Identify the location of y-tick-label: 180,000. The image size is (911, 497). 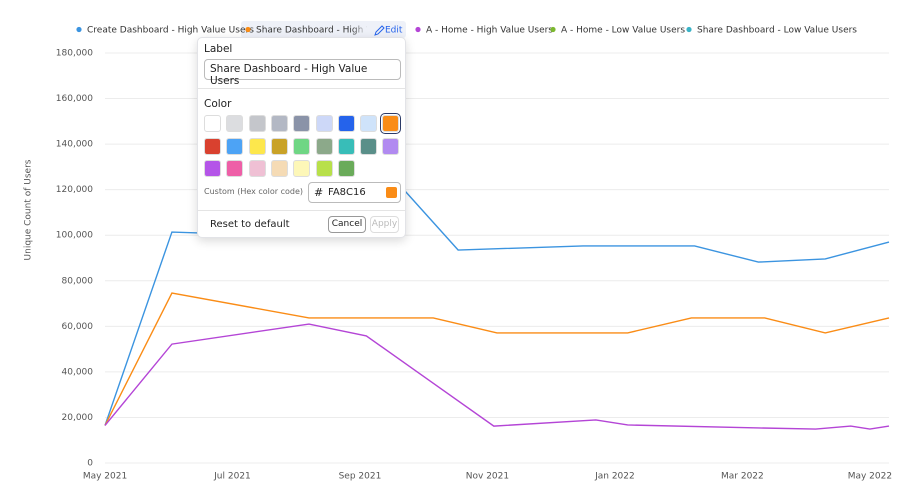
(74, 54).